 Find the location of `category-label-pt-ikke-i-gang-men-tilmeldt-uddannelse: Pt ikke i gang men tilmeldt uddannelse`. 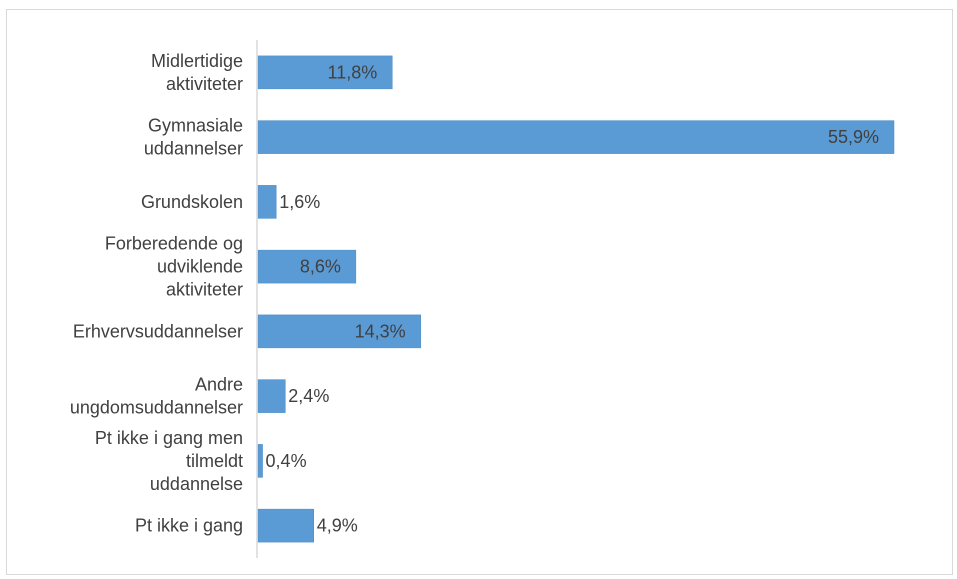

category-label-pt-ikke-i-gang-men-tilmeldt-uddannelse: Pt ikke i gang men tilmeldt uddannelse is located at coordinates (169, 461).